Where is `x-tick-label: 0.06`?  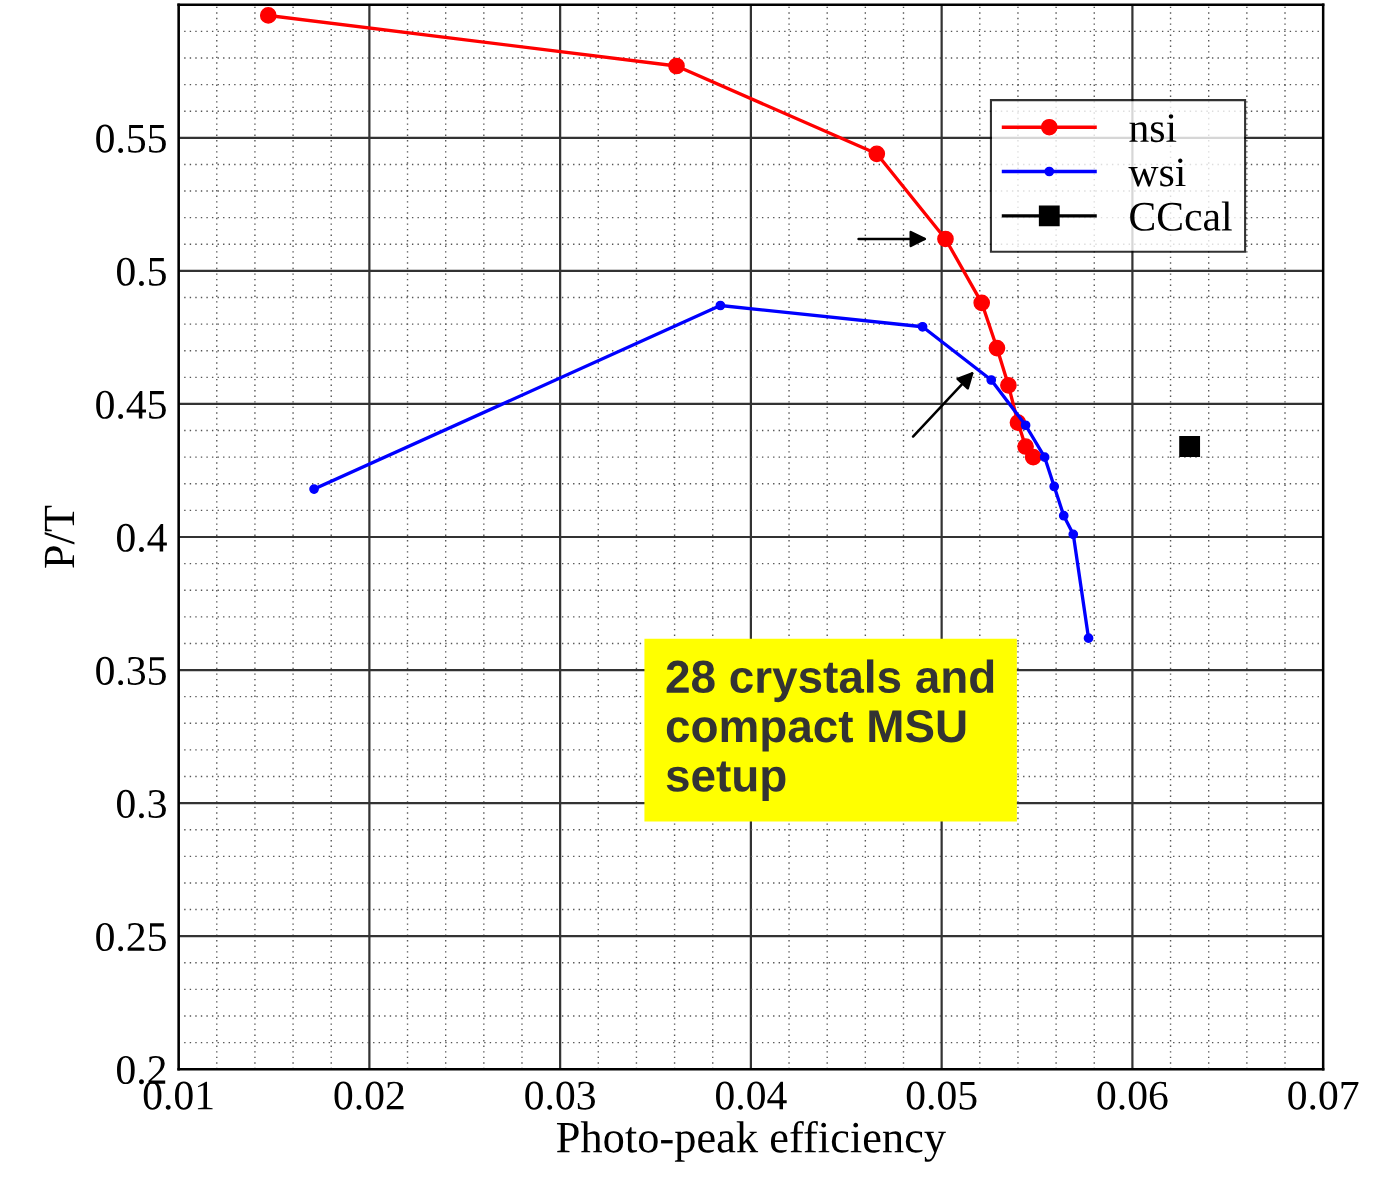
x-tick-label: 0.06 is located at coordinates (1132, 1095).